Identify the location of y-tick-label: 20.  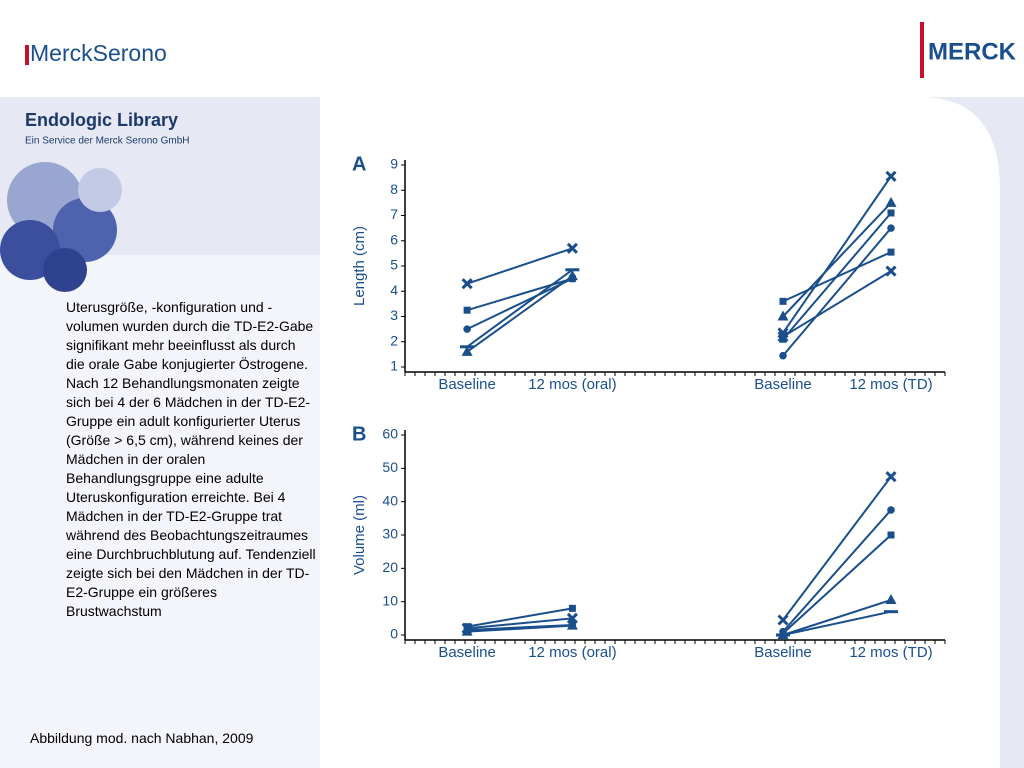
(390, 567).